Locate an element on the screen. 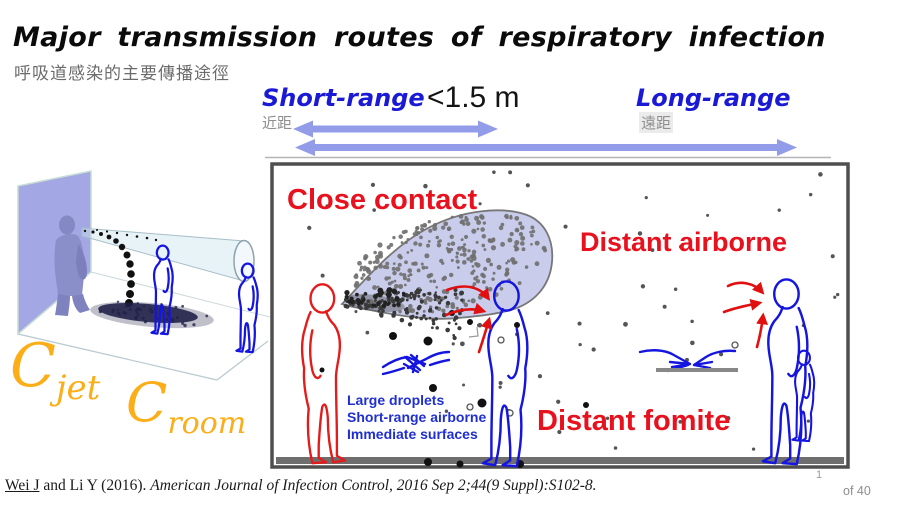  page-total: of 40 is located at coordinates (857, 491).